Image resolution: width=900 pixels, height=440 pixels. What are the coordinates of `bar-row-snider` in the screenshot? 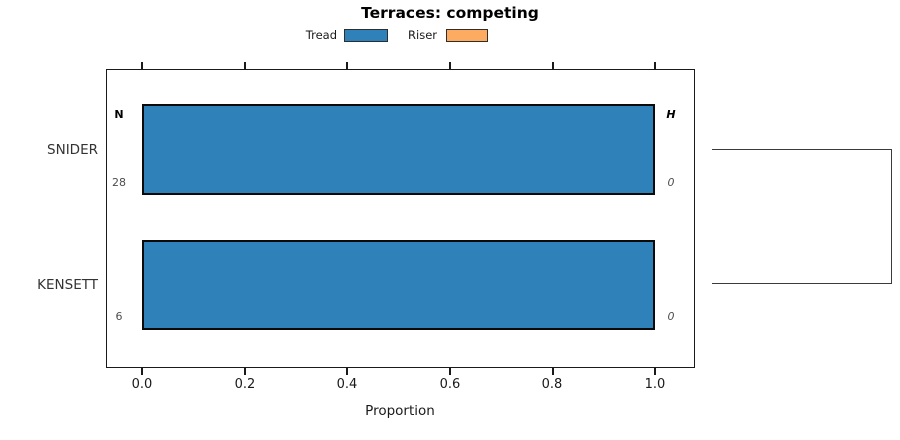 It's located at (398, 149).